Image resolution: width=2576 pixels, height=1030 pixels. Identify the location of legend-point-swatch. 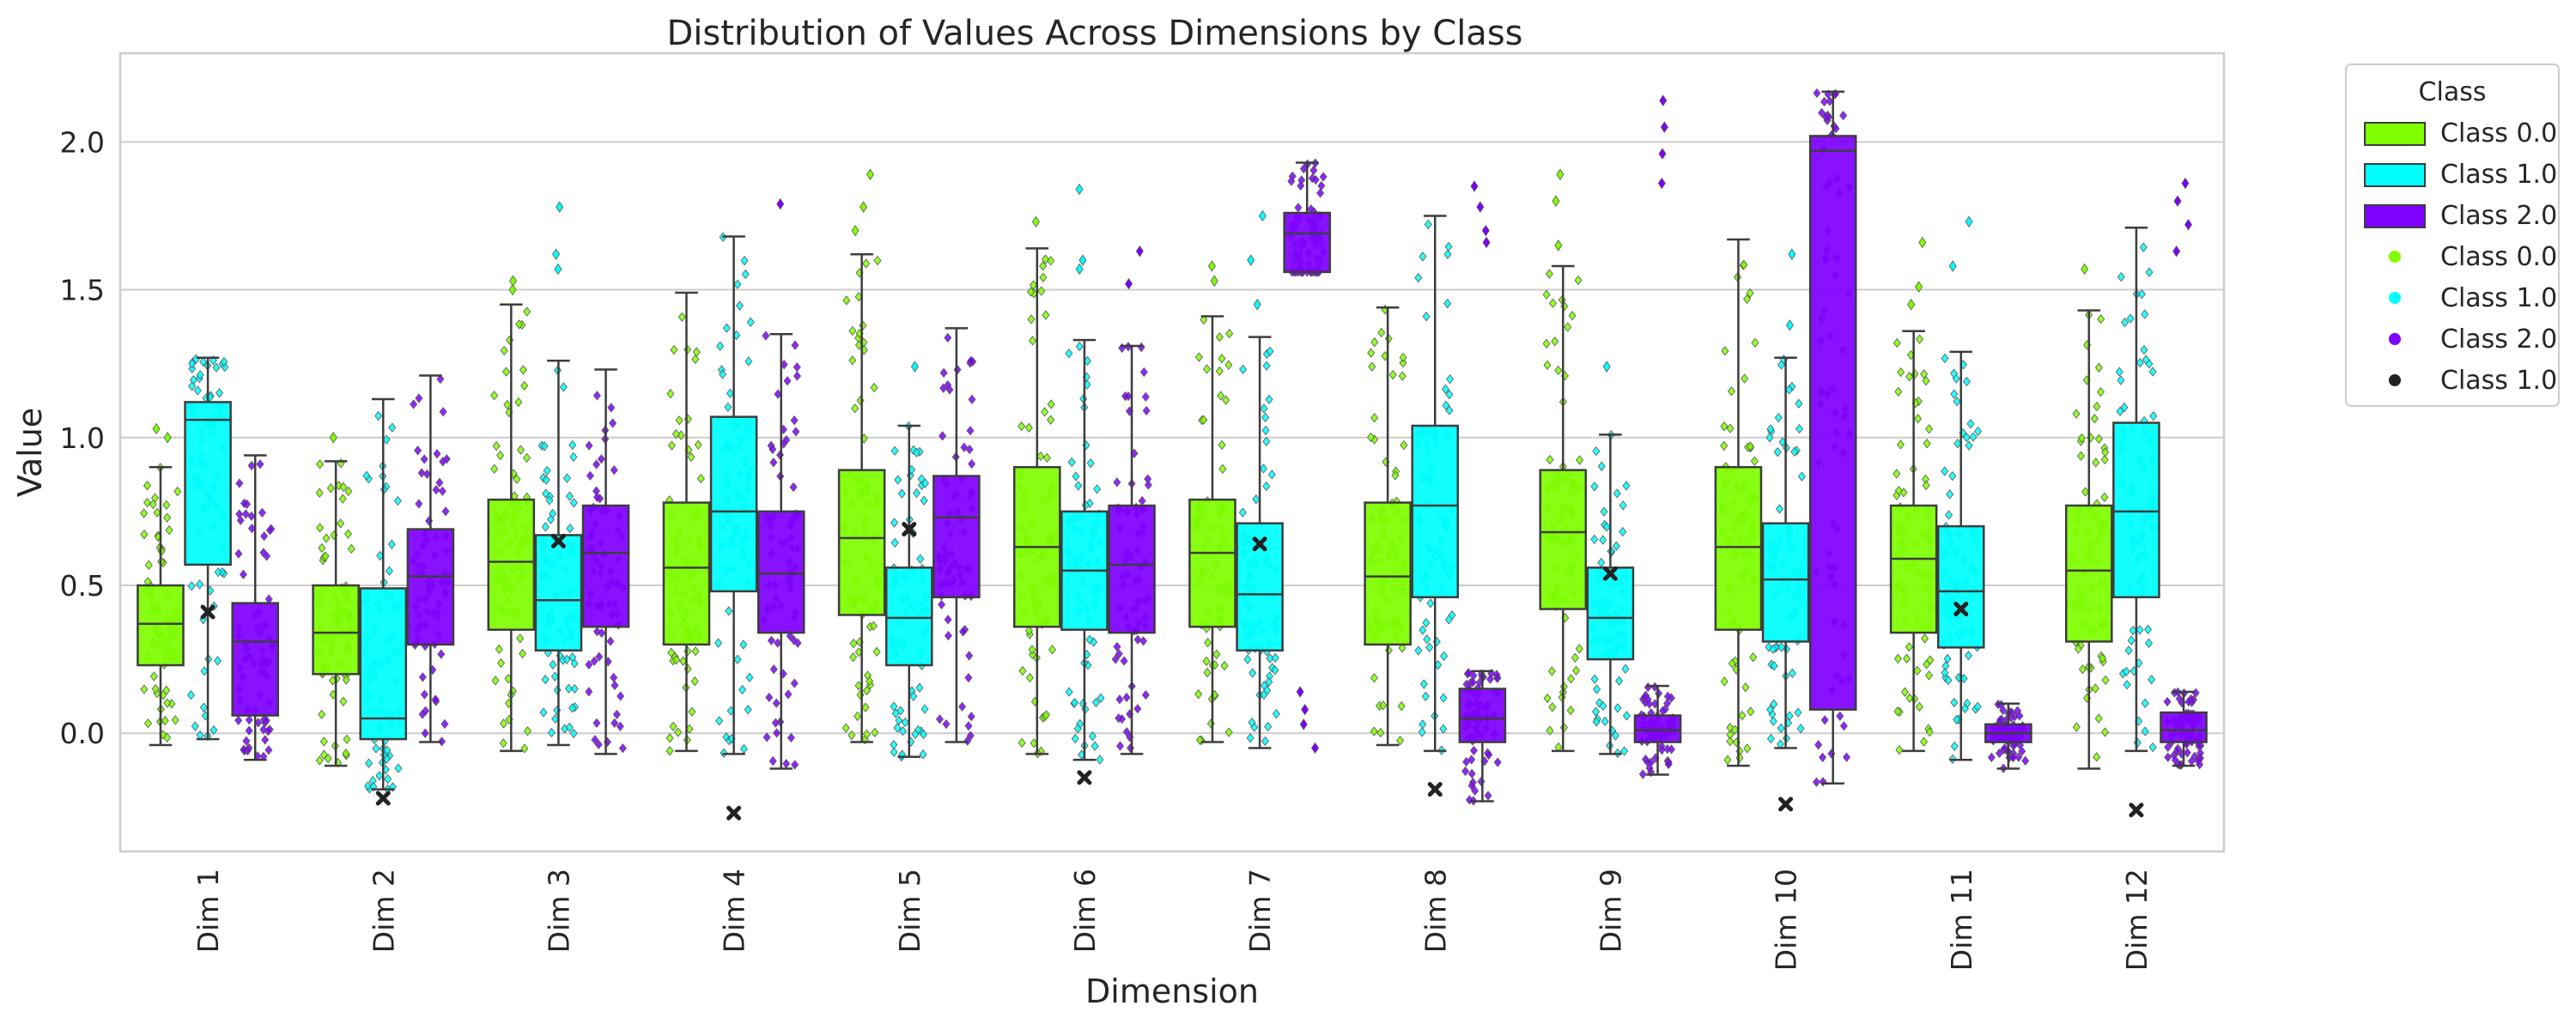
(2395, 339).